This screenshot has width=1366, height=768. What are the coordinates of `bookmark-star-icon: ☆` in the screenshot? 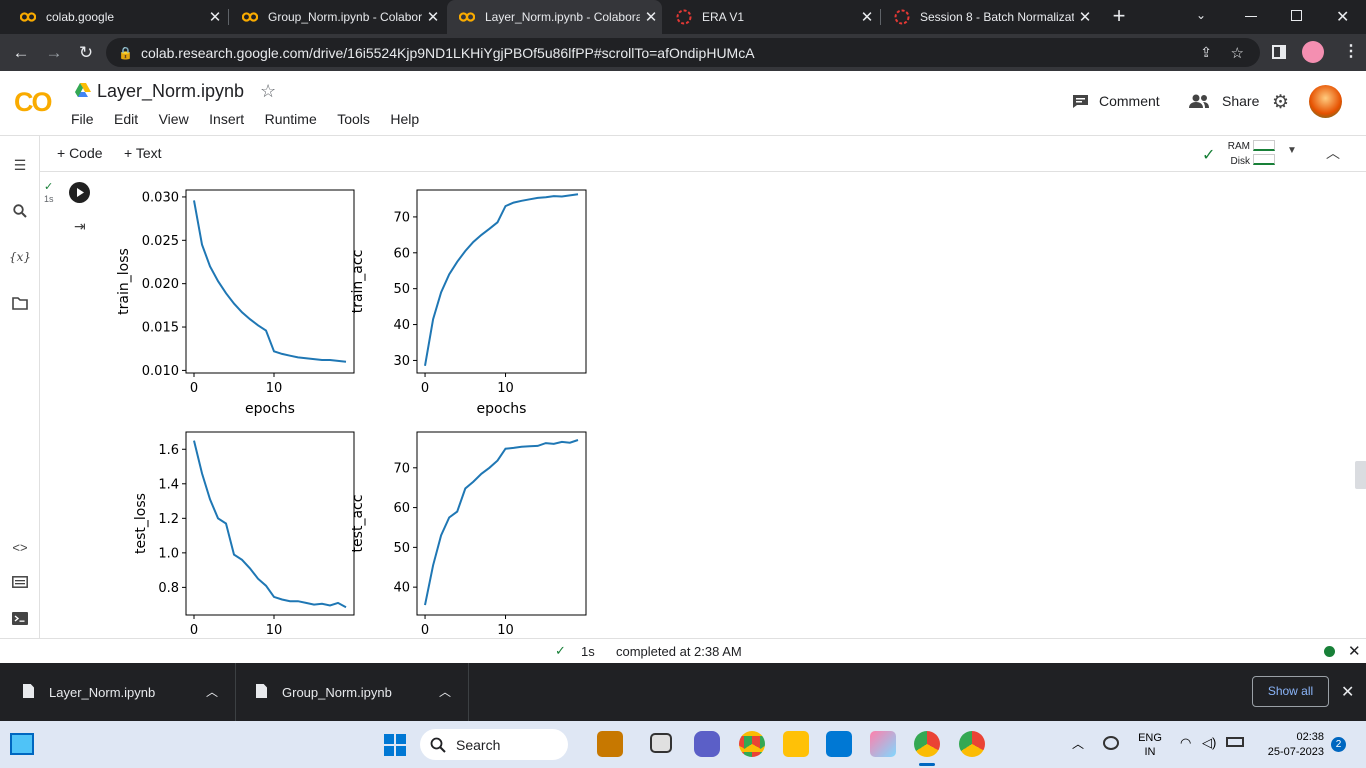 It's located at (1237, 53).